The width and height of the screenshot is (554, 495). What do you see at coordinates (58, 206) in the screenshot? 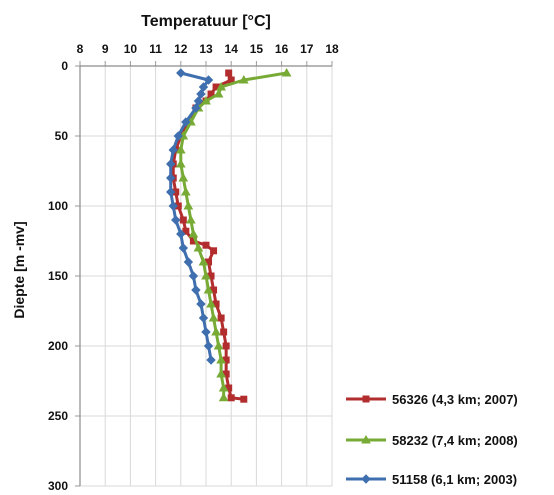
I see `y-tick-label: 100` at bounding box center [58, 206].